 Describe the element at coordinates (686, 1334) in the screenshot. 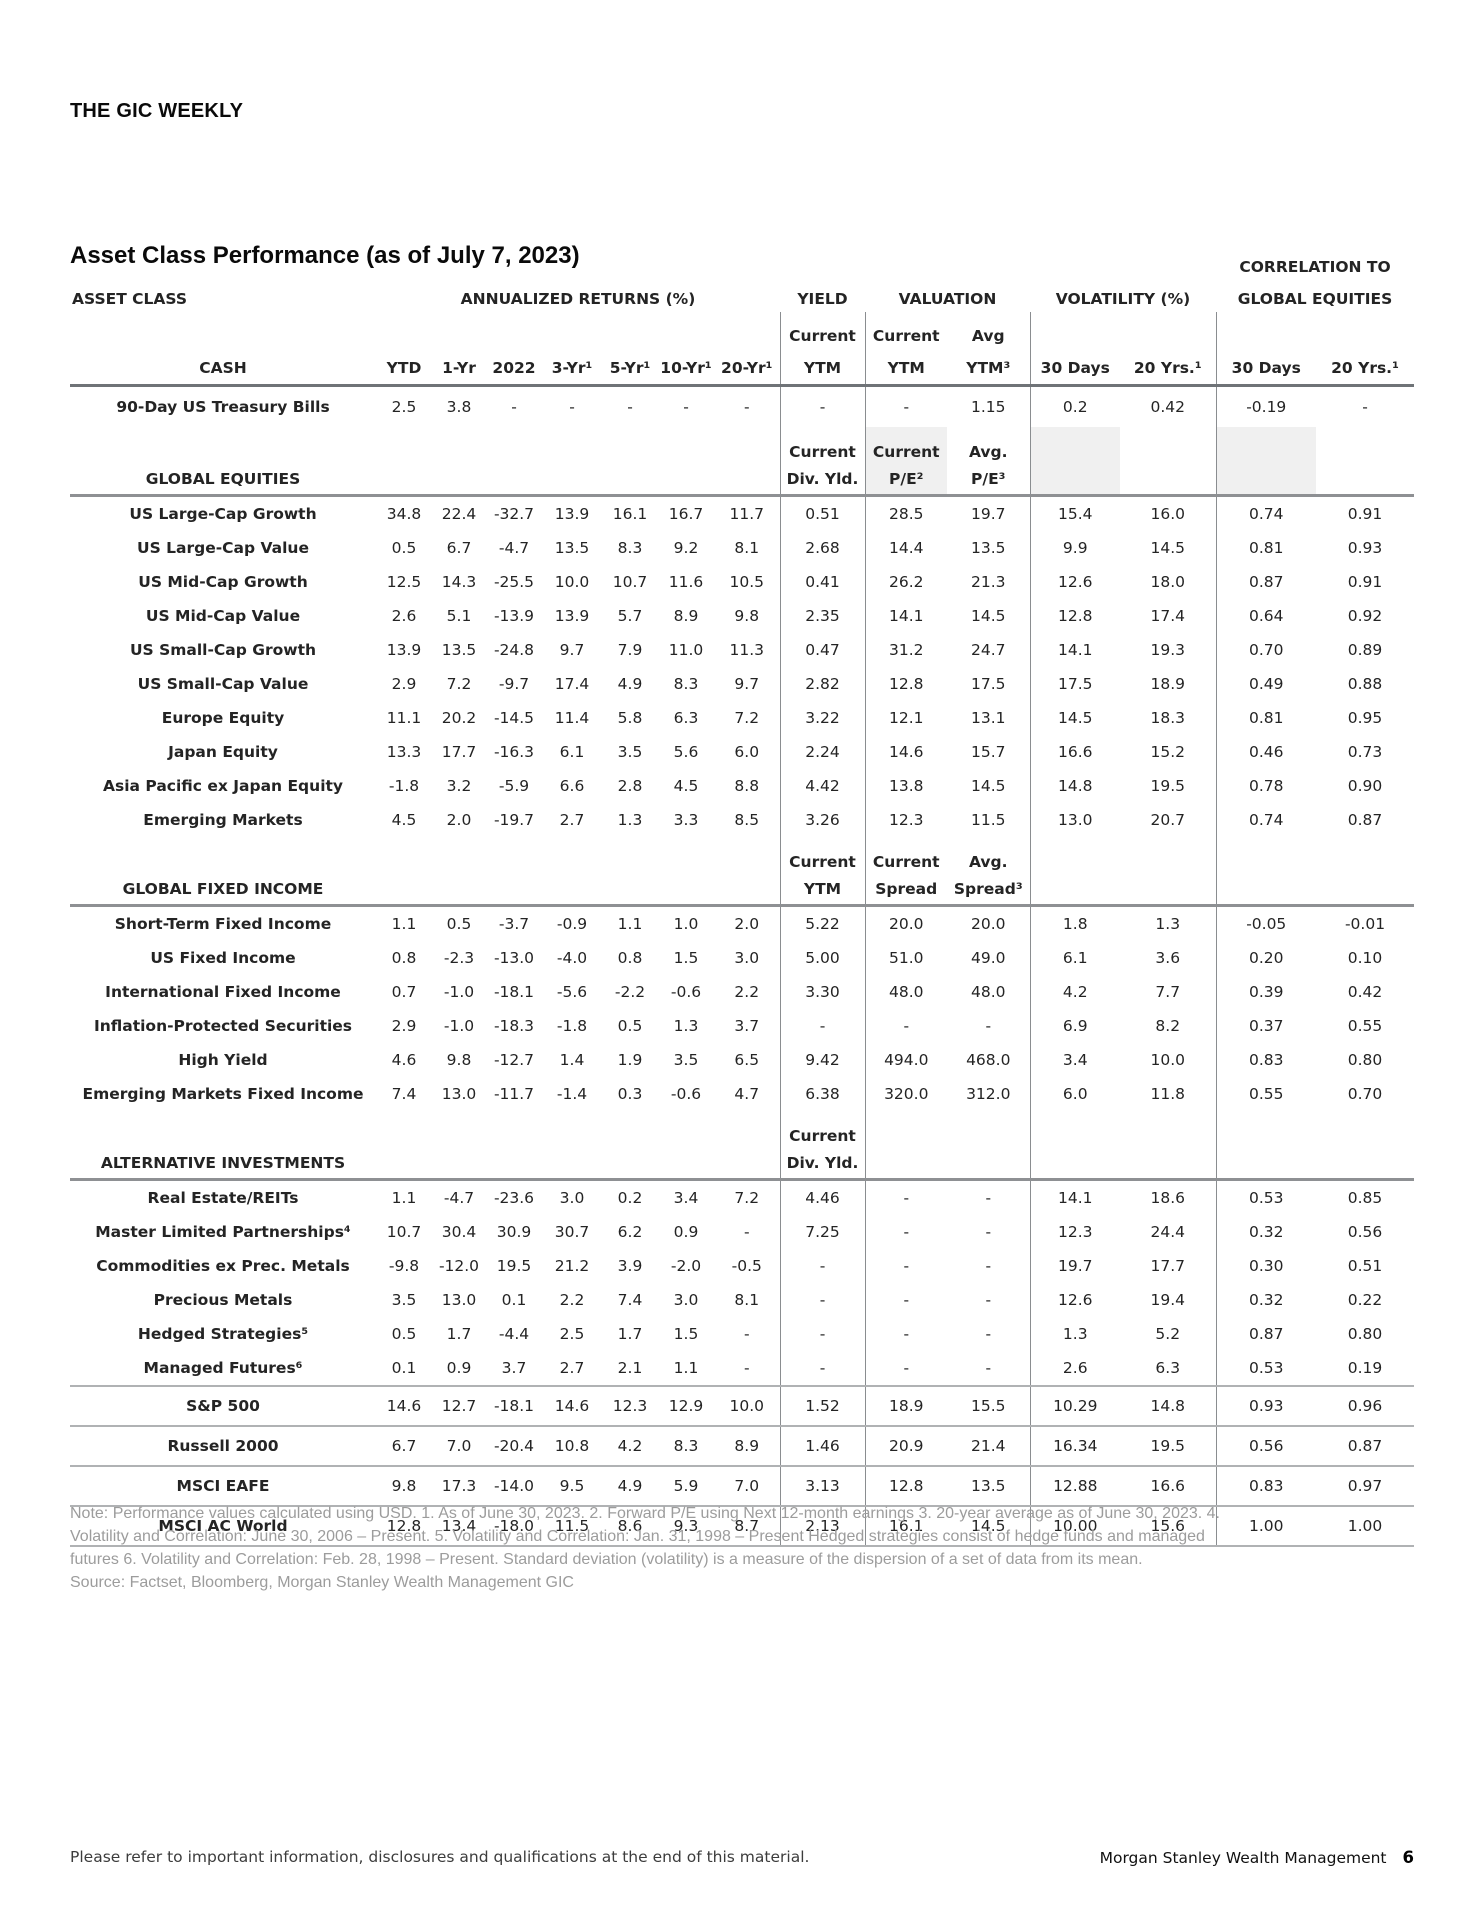

I see `value-cell: 1.5` at that location.